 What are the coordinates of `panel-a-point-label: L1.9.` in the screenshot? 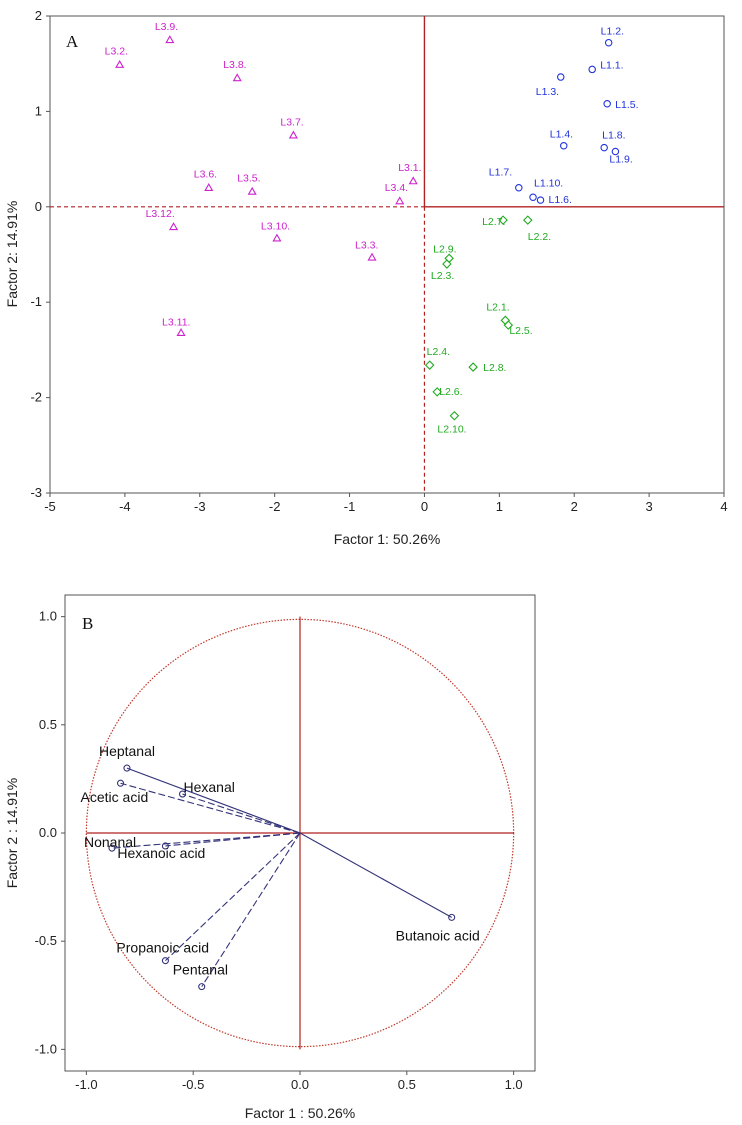 It's located at (620, 159).